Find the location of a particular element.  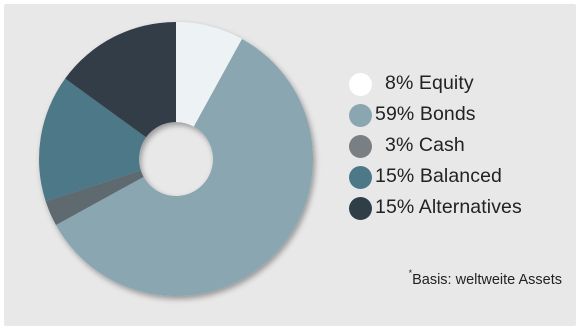

legend-label-cash: 3% Cash is located at coordinates (425, 145).